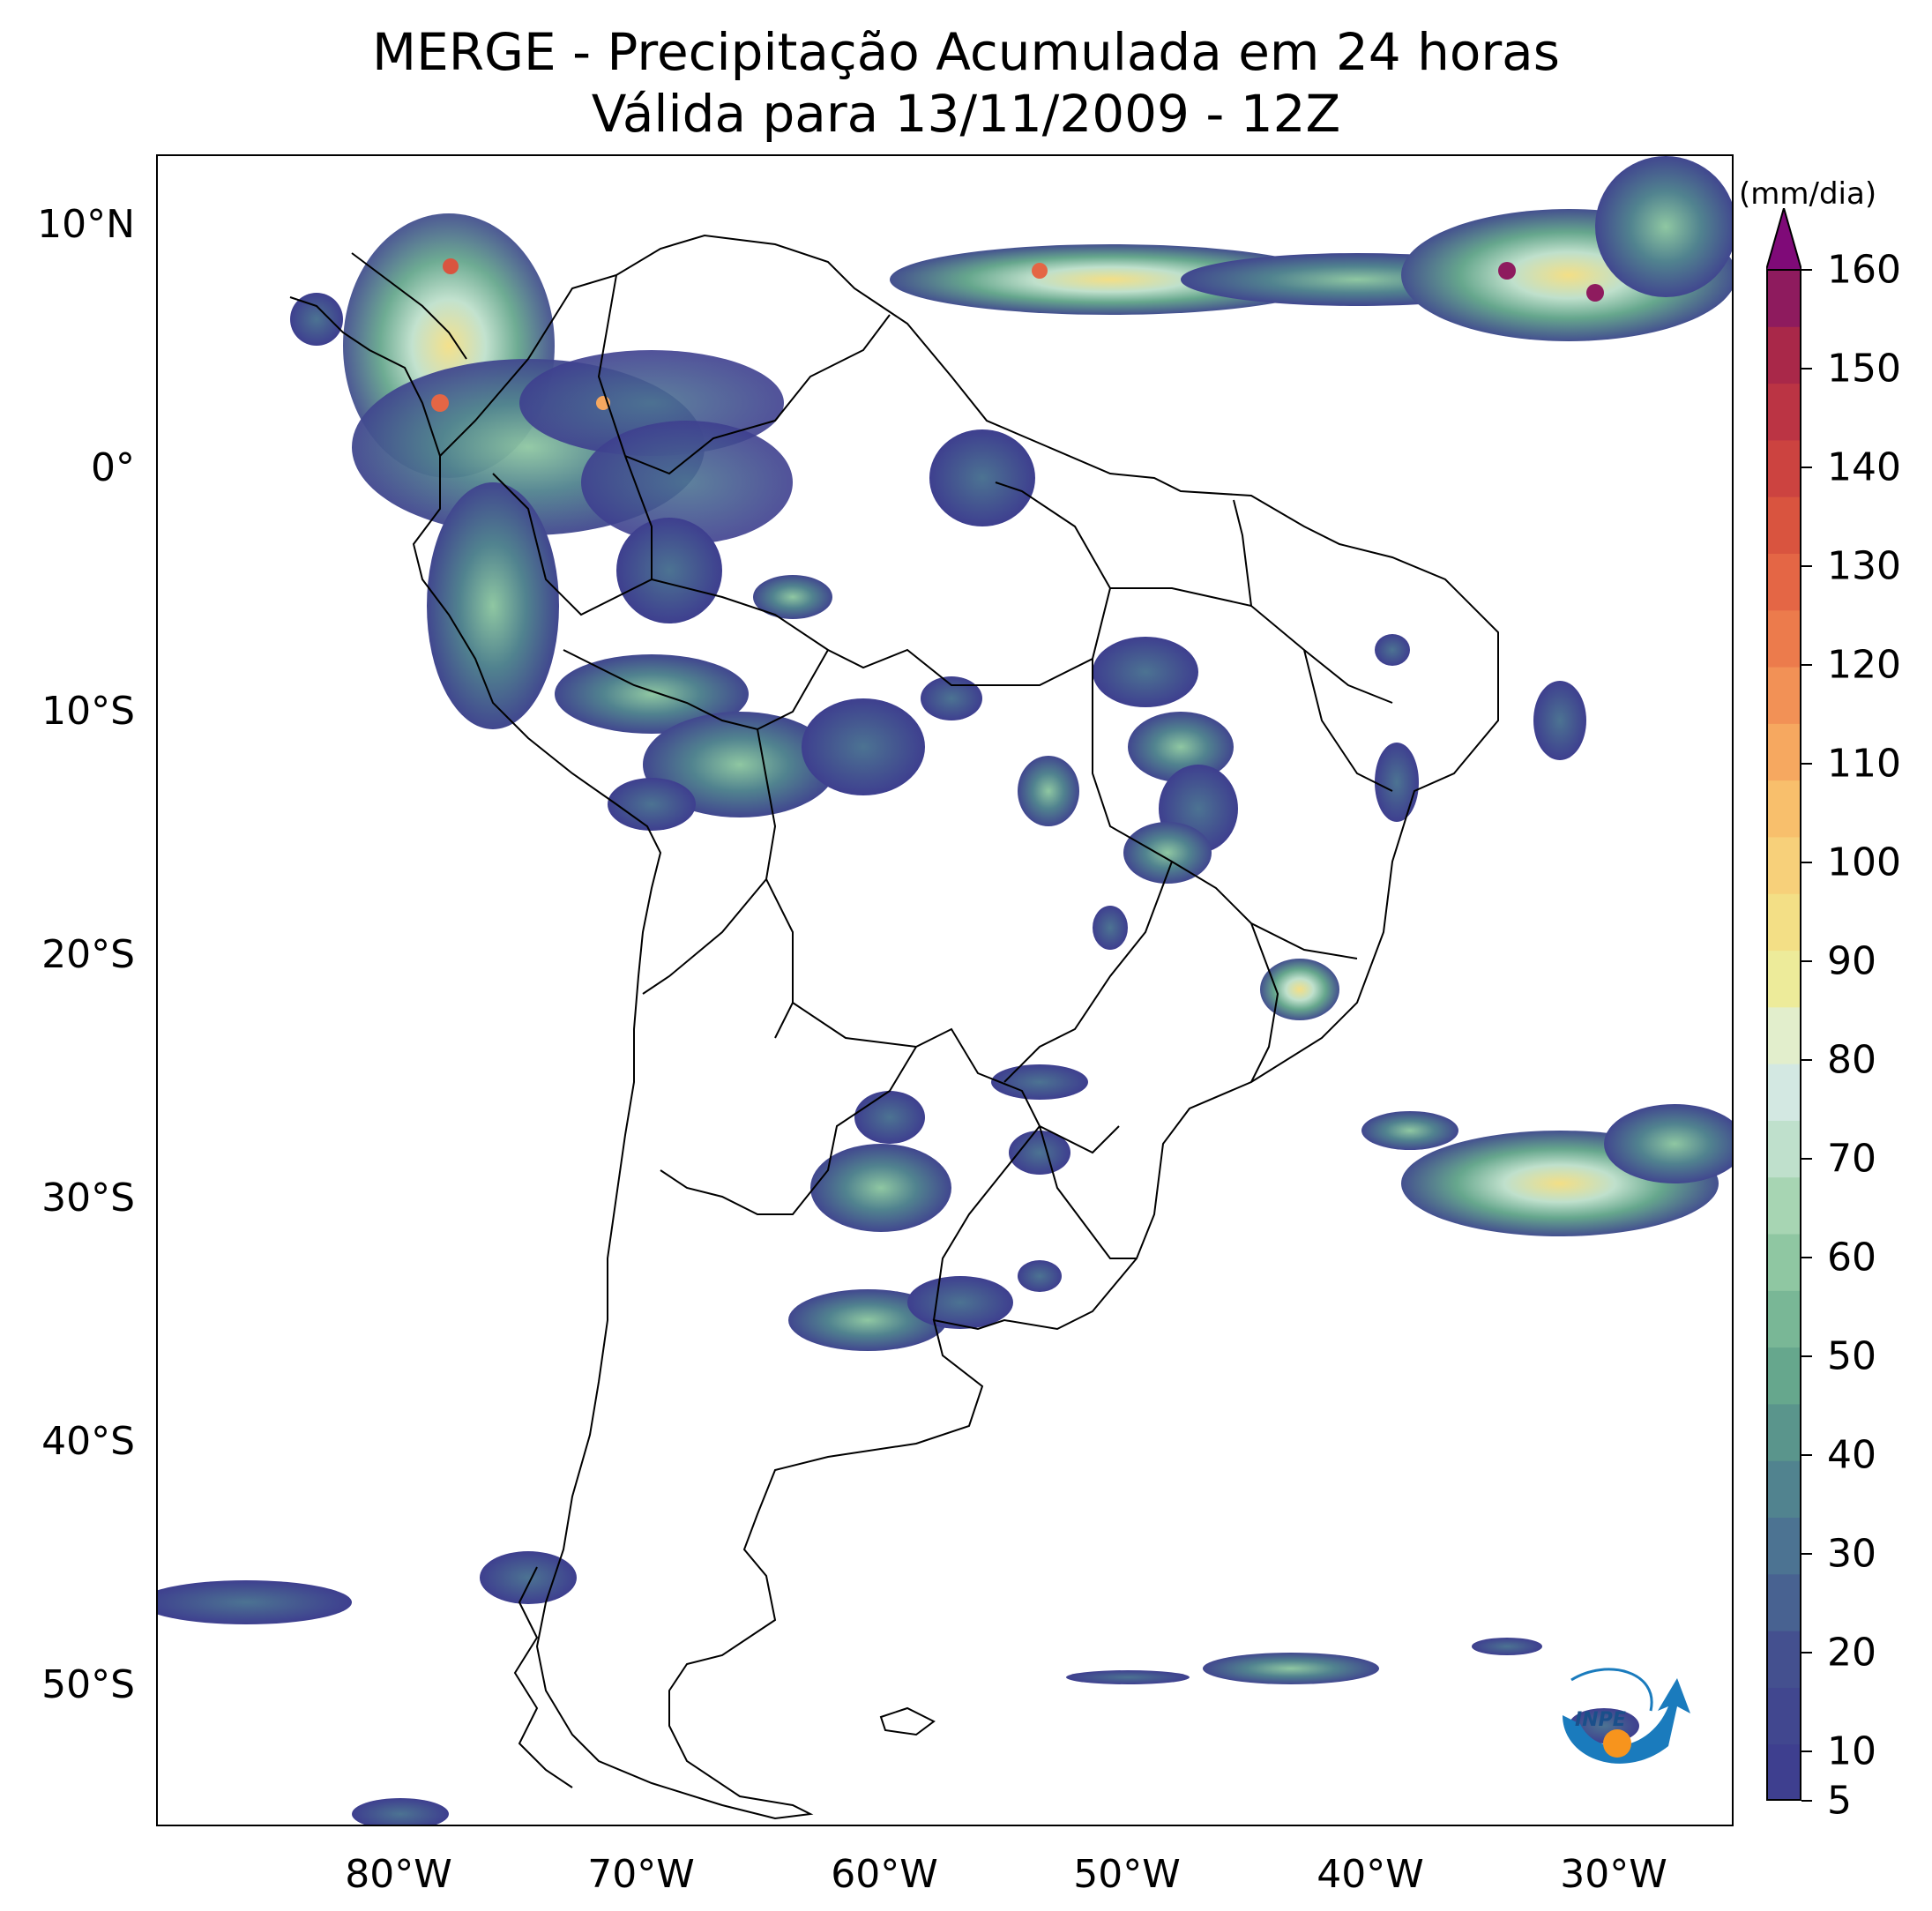 This screenshot has height=1911, width=1932. What do you see at coordinates (1851, 1455) in the screenshot?
I see `colorbar-tick-label: 40` at bounding box center [1851, 1455].